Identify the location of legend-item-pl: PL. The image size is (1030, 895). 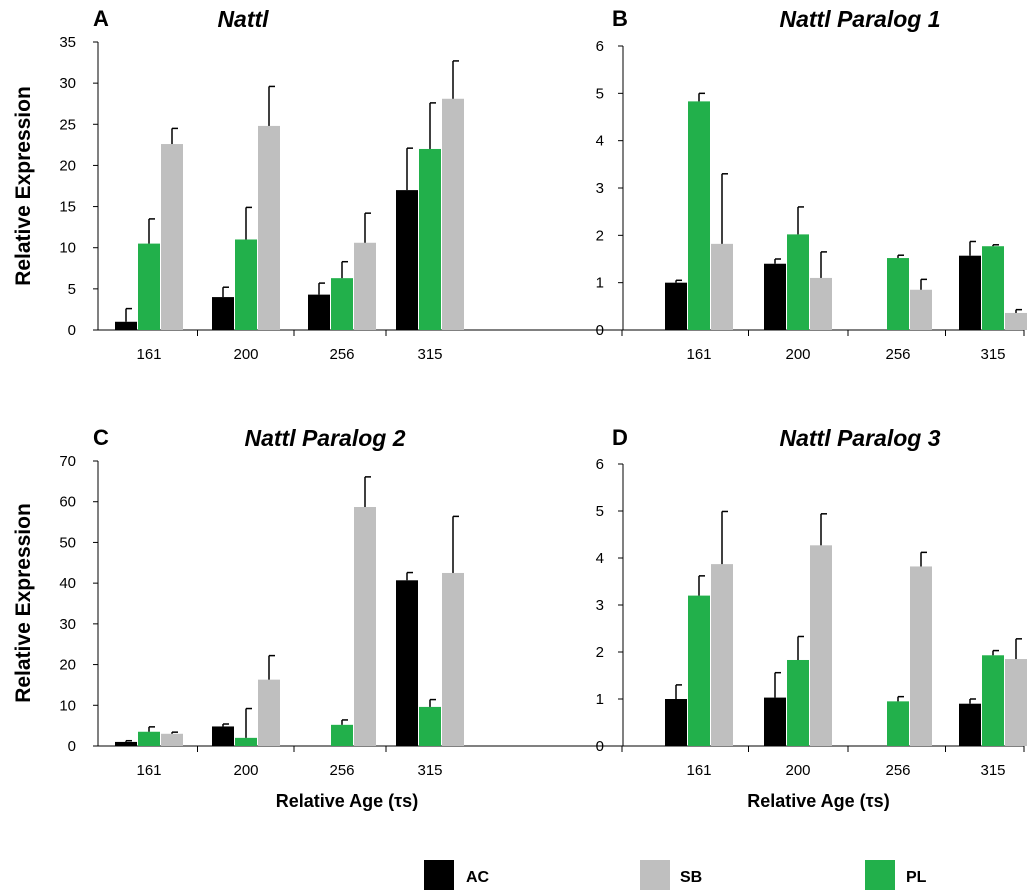
(896, 875).